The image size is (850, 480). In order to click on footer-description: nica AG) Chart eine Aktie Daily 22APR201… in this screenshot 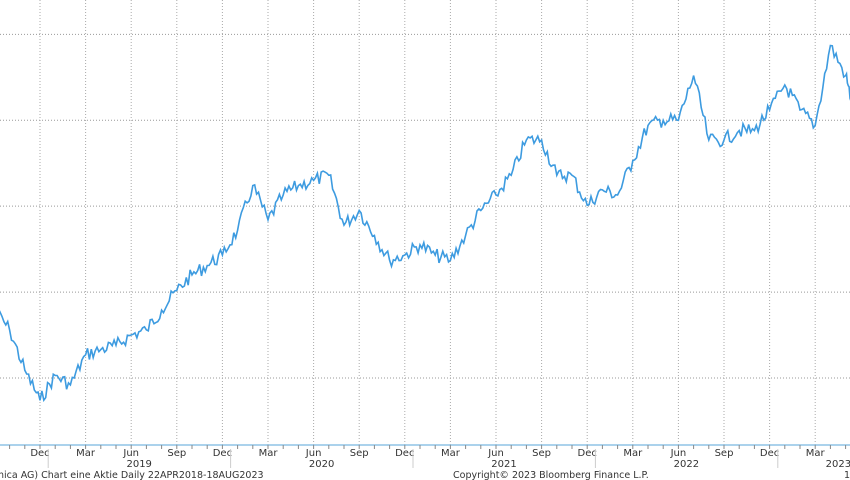, I will do `click(132, 475)`.